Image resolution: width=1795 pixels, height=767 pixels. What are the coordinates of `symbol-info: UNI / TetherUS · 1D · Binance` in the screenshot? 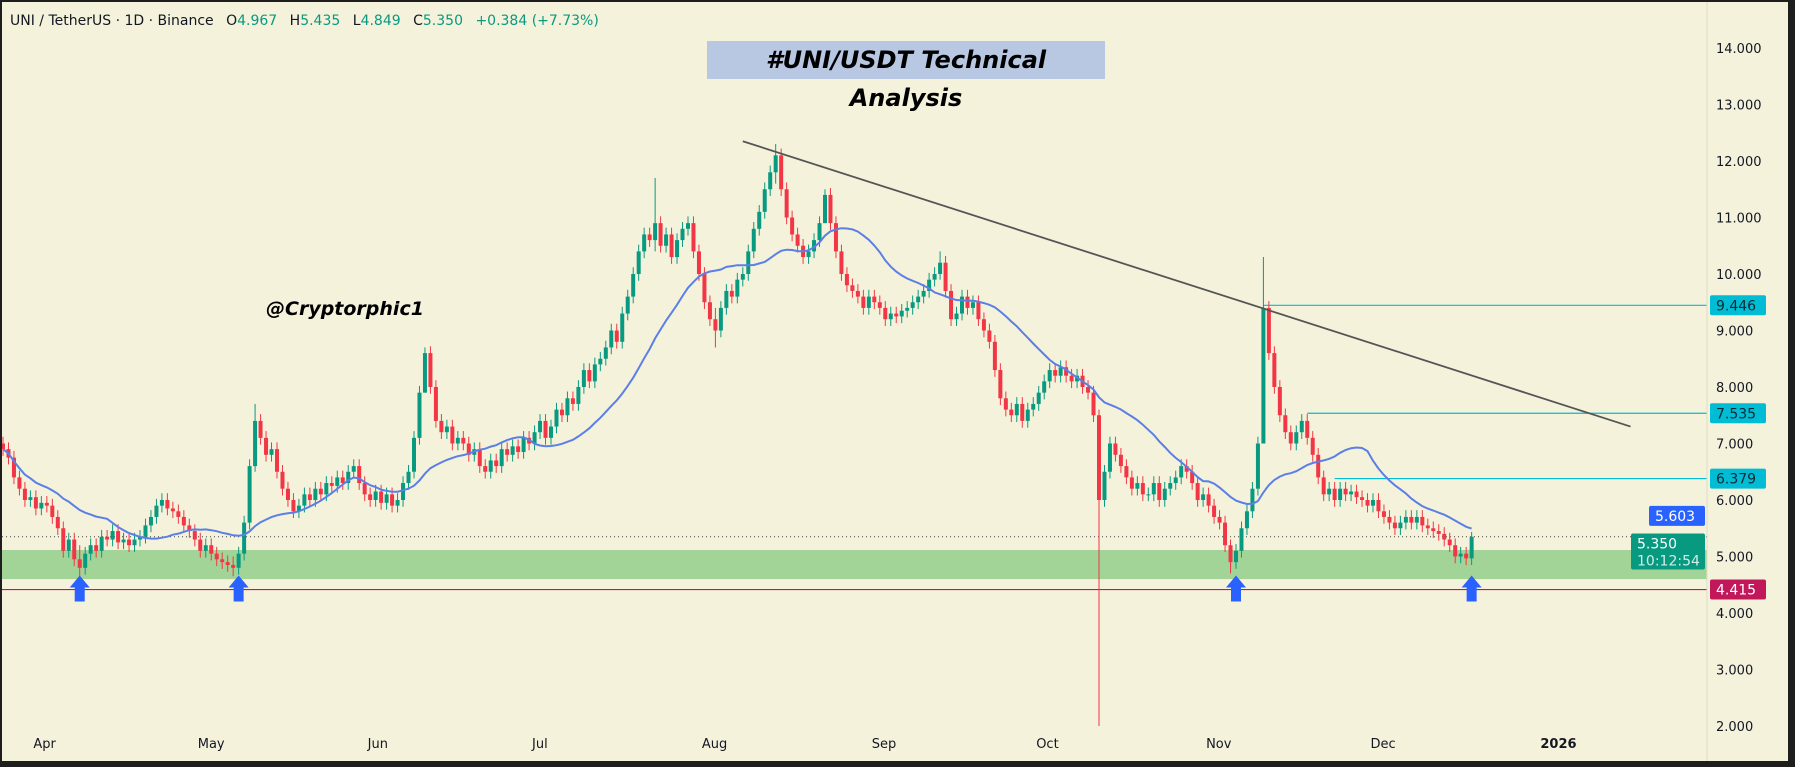 It's located at (112, 21).